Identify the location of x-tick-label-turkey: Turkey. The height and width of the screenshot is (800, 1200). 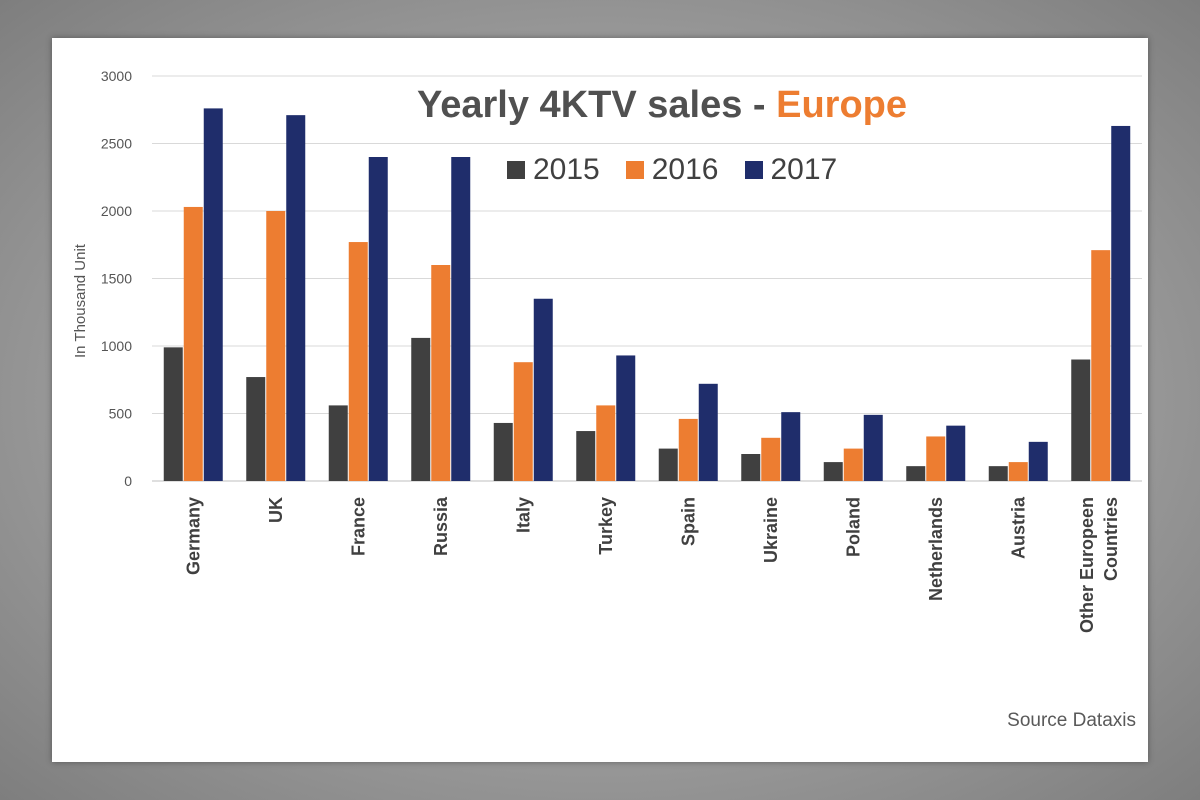
(606, 526).